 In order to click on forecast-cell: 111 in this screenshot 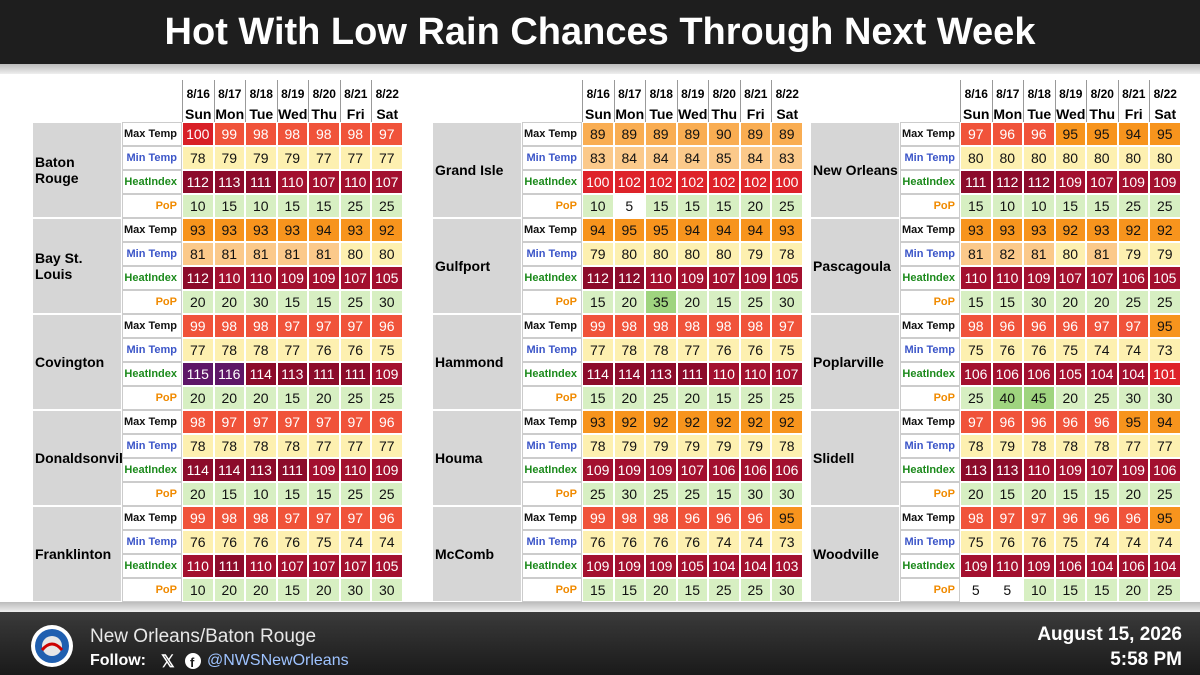, I will do `click(229, 566)`.